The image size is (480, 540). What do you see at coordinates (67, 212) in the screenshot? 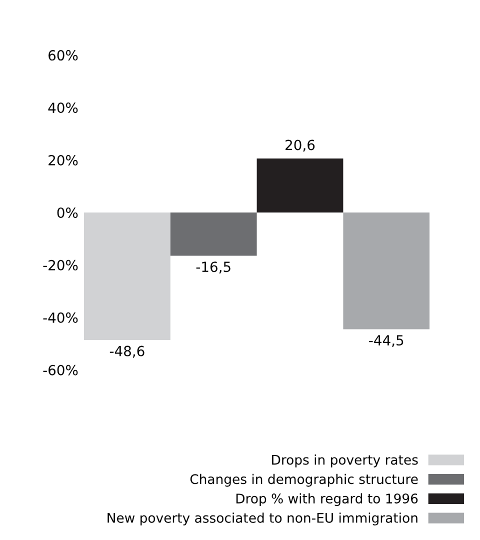
I see `y-tick-label: 0%` at bounding box center [67, 212].